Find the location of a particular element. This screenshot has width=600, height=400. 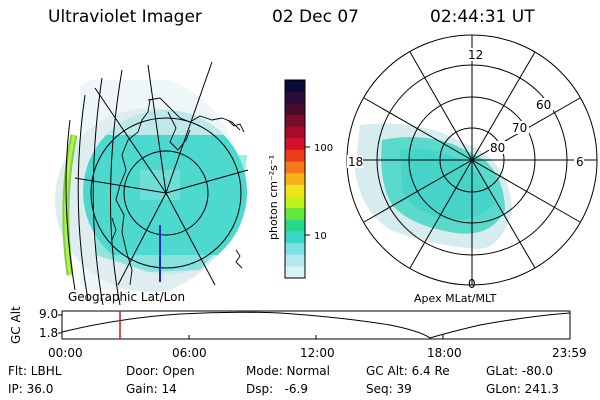

dsp-info: Dsp: -6.9 is located at coordinates (277, 389).